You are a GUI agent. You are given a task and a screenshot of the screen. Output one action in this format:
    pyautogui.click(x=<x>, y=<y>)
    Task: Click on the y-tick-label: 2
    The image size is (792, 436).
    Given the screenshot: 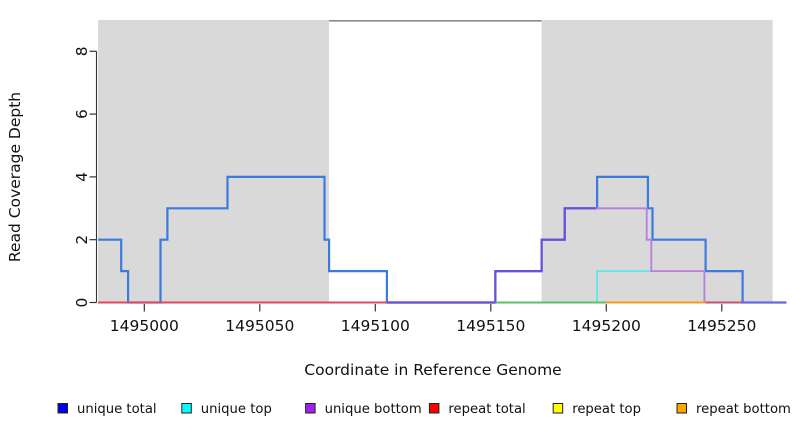 What is the action you would take?
    pyautogui.click(x=82, y=240)
    